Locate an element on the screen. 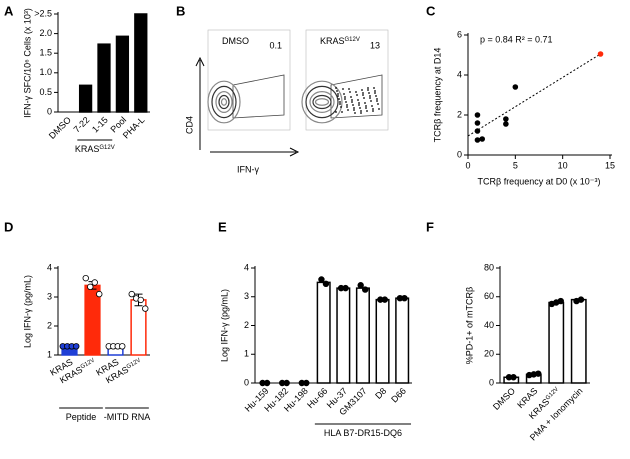 This screenshot has width=630, height=459. gate-value: 13 is located at coordinates (375, 45).